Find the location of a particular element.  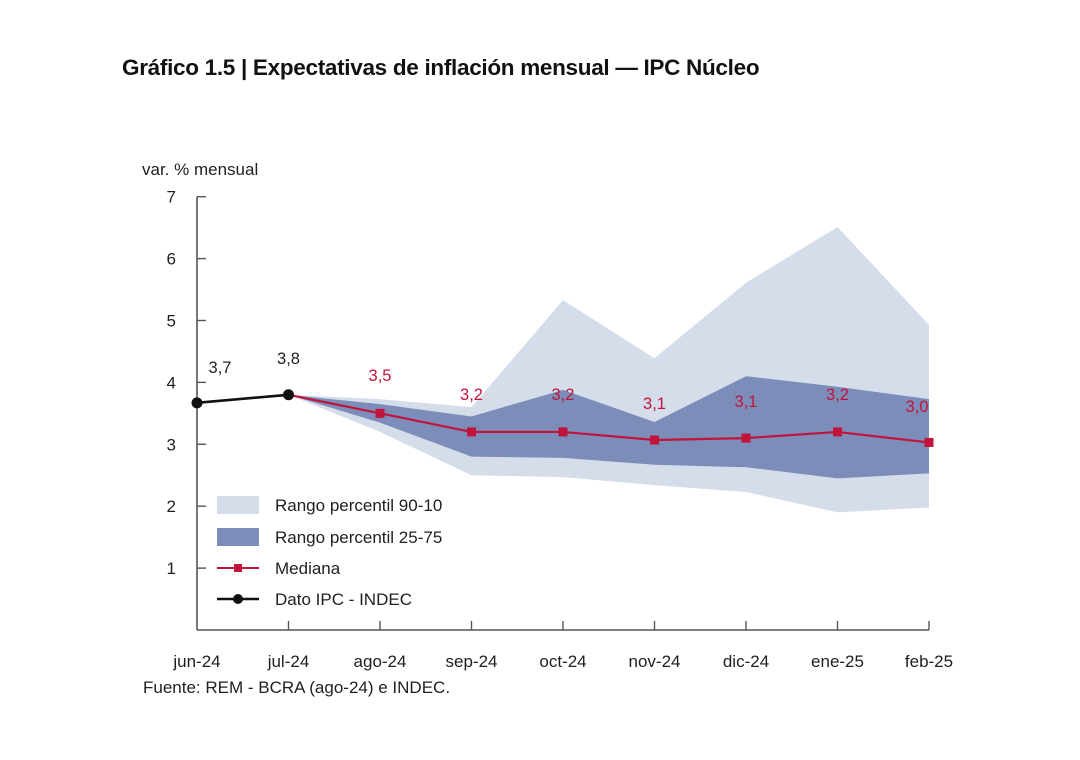

legend-ipc-marker is located at coordinates (238, 599).